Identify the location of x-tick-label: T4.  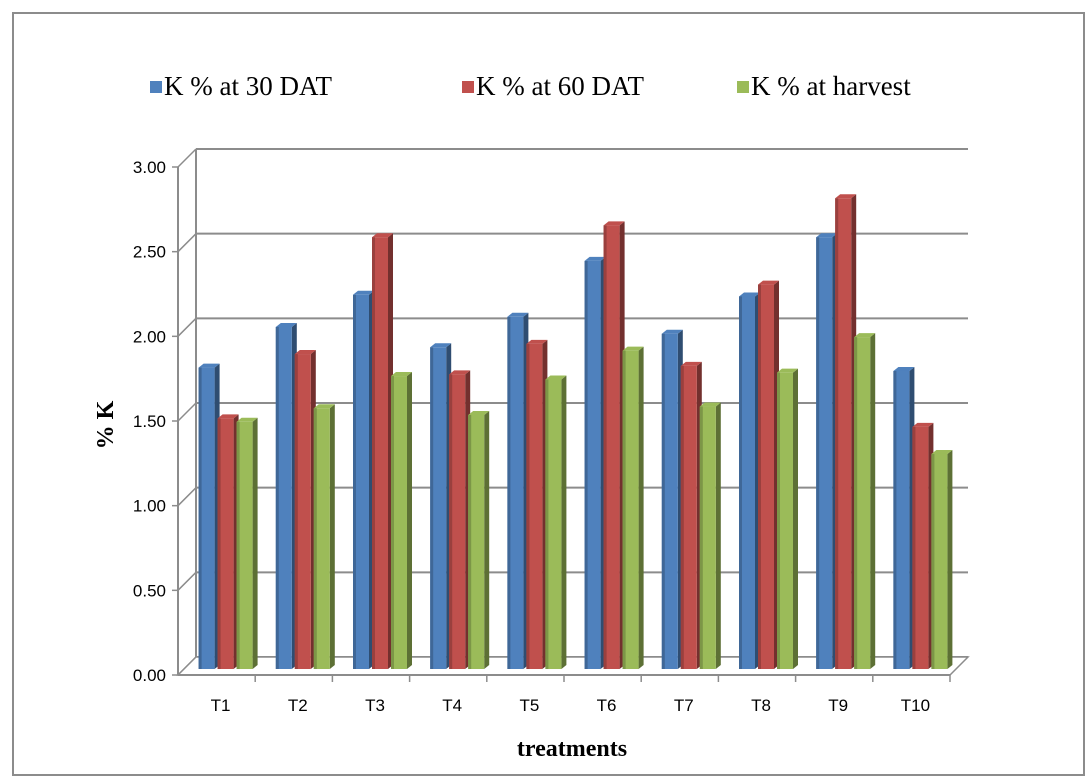
(452, 705).